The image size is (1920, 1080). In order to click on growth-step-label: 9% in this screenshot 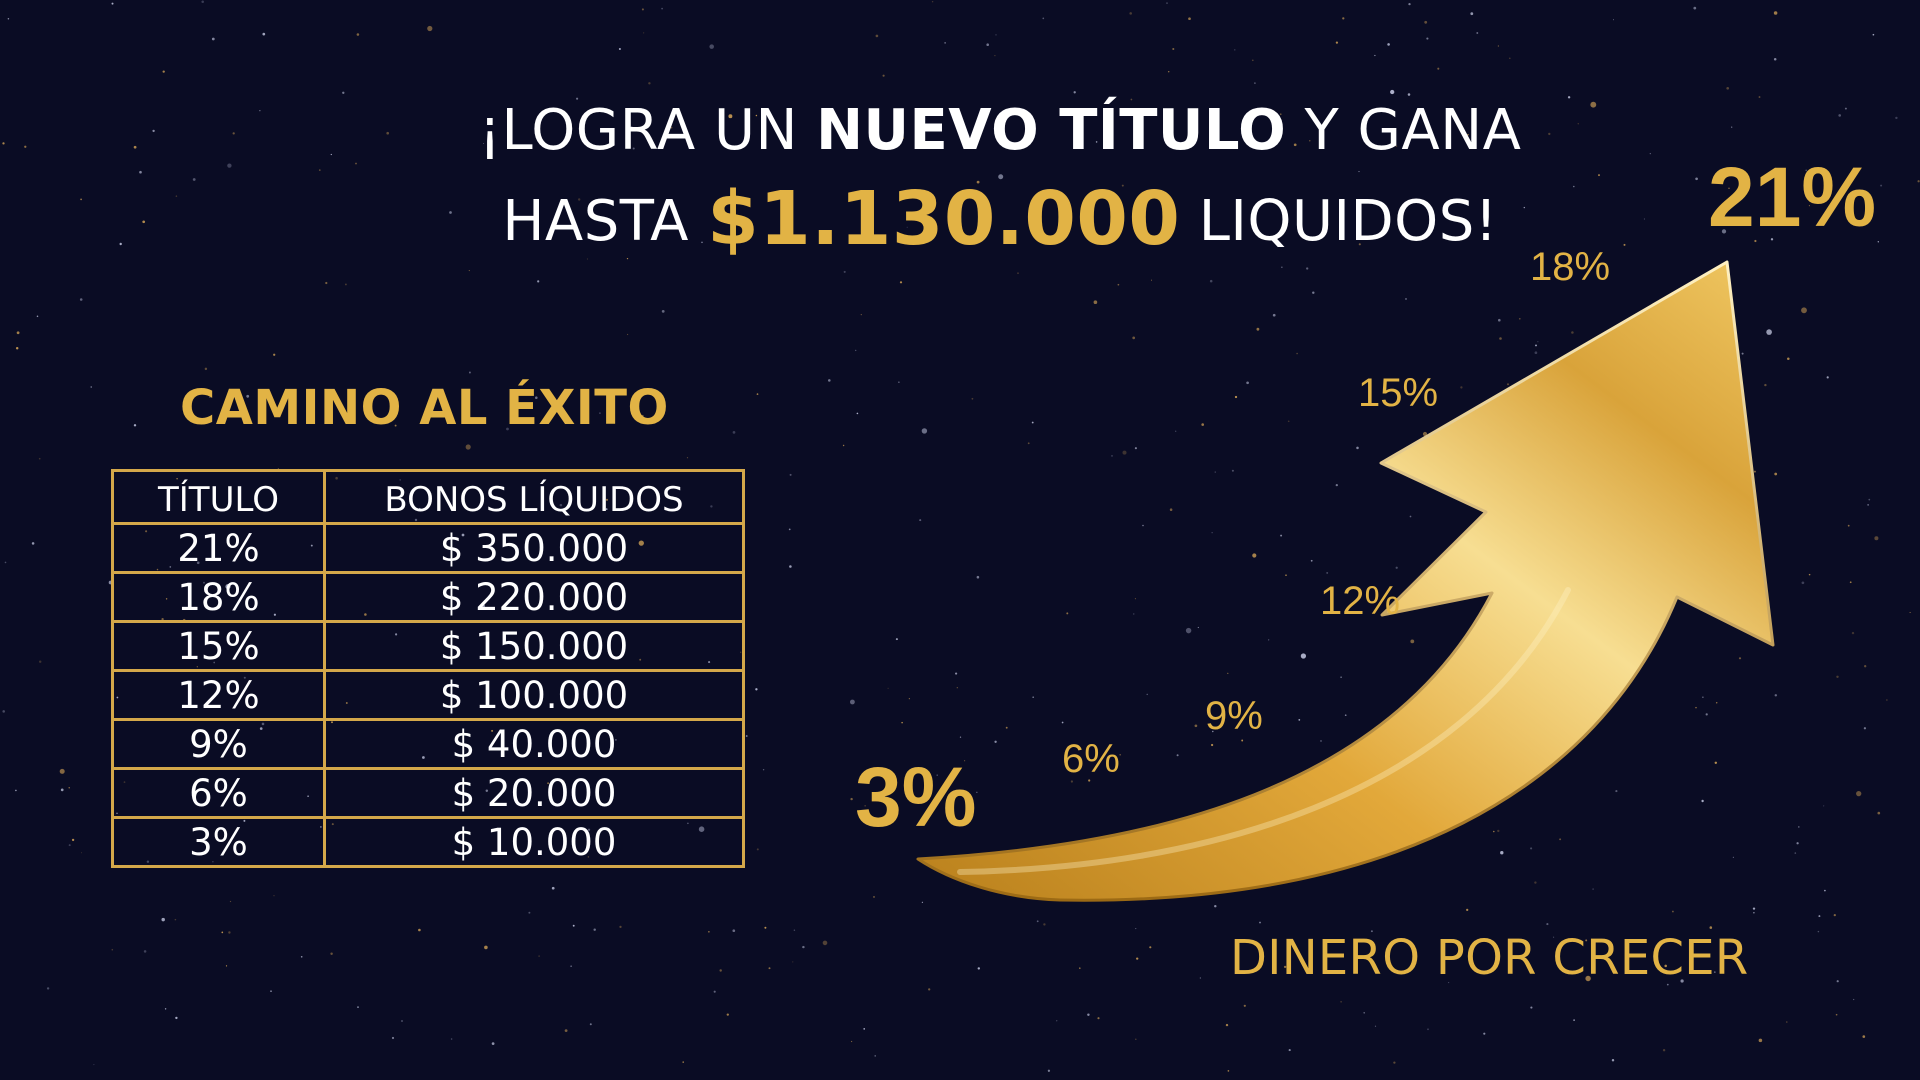, I will do `click(1234, 716)`.